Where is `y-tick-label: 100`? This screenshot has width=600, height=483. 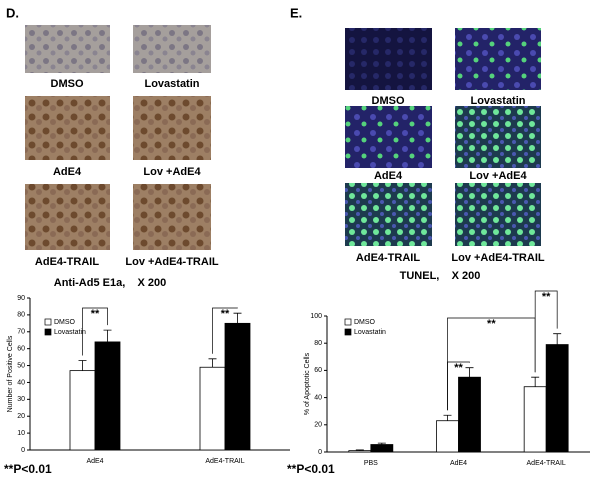 y-tick-label: 100 is located at coordinates (316, 316).